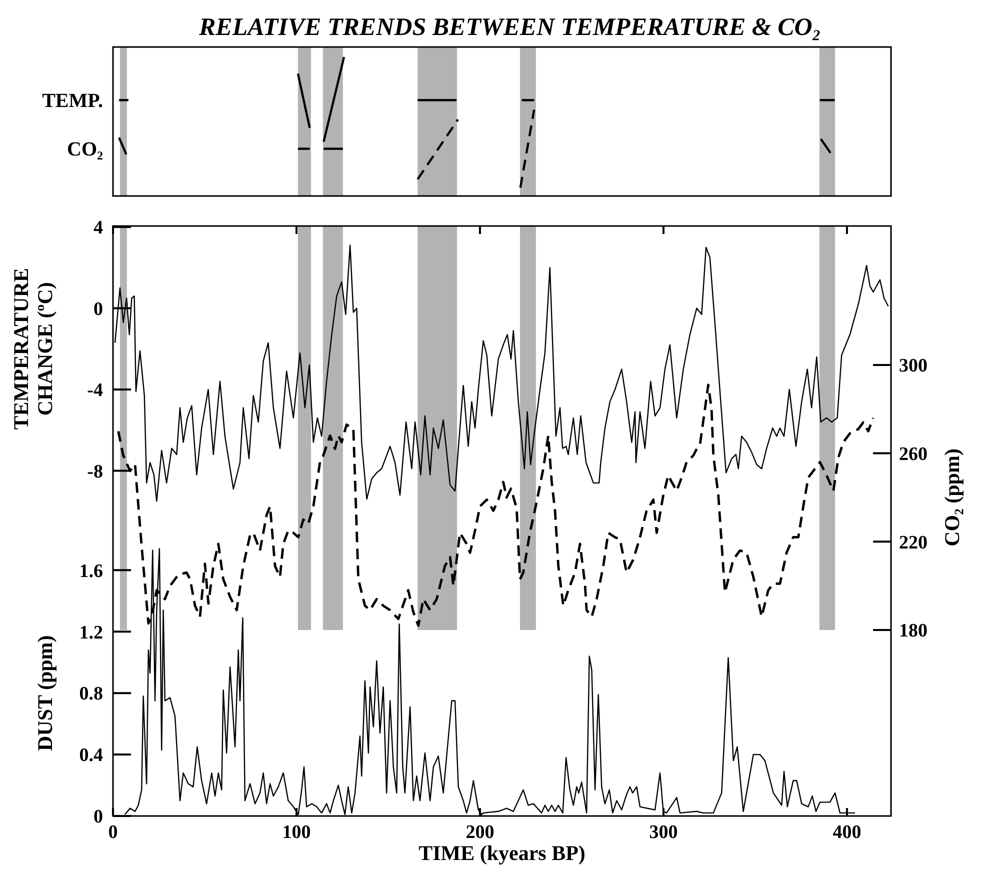 Image resolution: width=981 pixels, height=870 pixels. I want to click on y3-tick-label: 1.6, so click(91, 571).